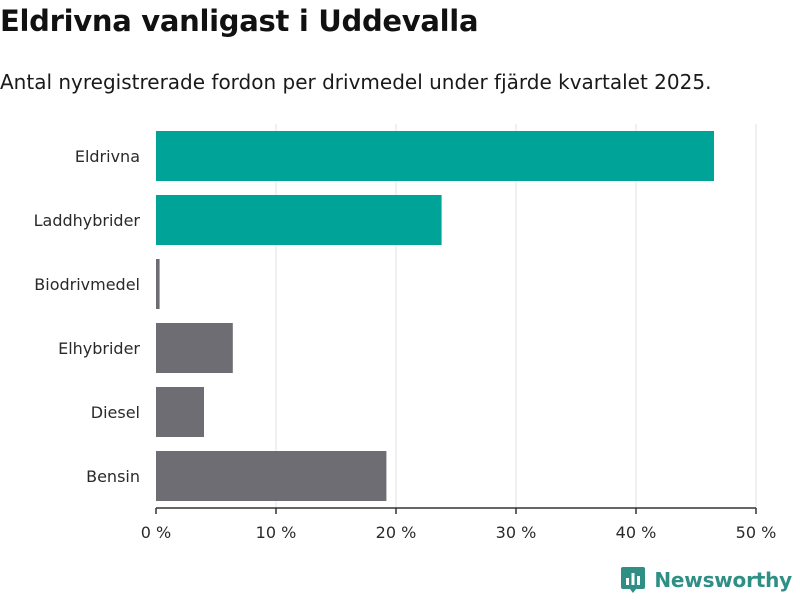  What do you see at coordinates (99, 348) in the screenshot?
I see `category-label-elhybrider: Elhybrider` at bounding box center [99, 348].